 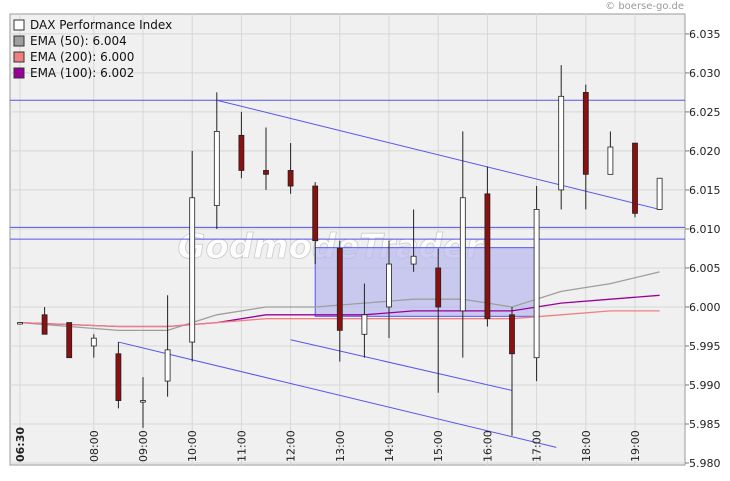 I want to click on y-tick-label: 5.980, so click(x=705, y=463).